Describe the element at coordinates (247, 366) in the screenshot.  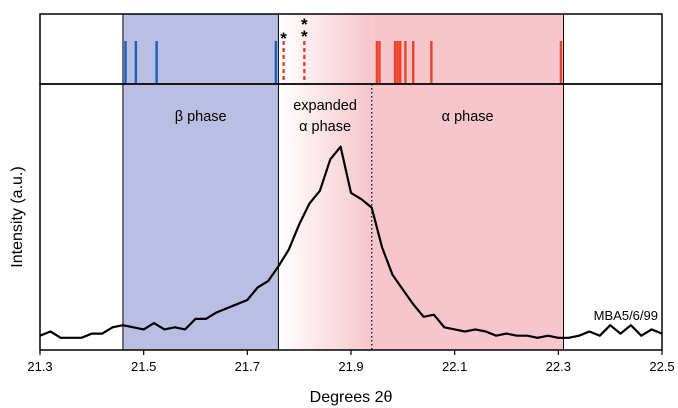
I see `x-tick-label: 21.7` at that location.